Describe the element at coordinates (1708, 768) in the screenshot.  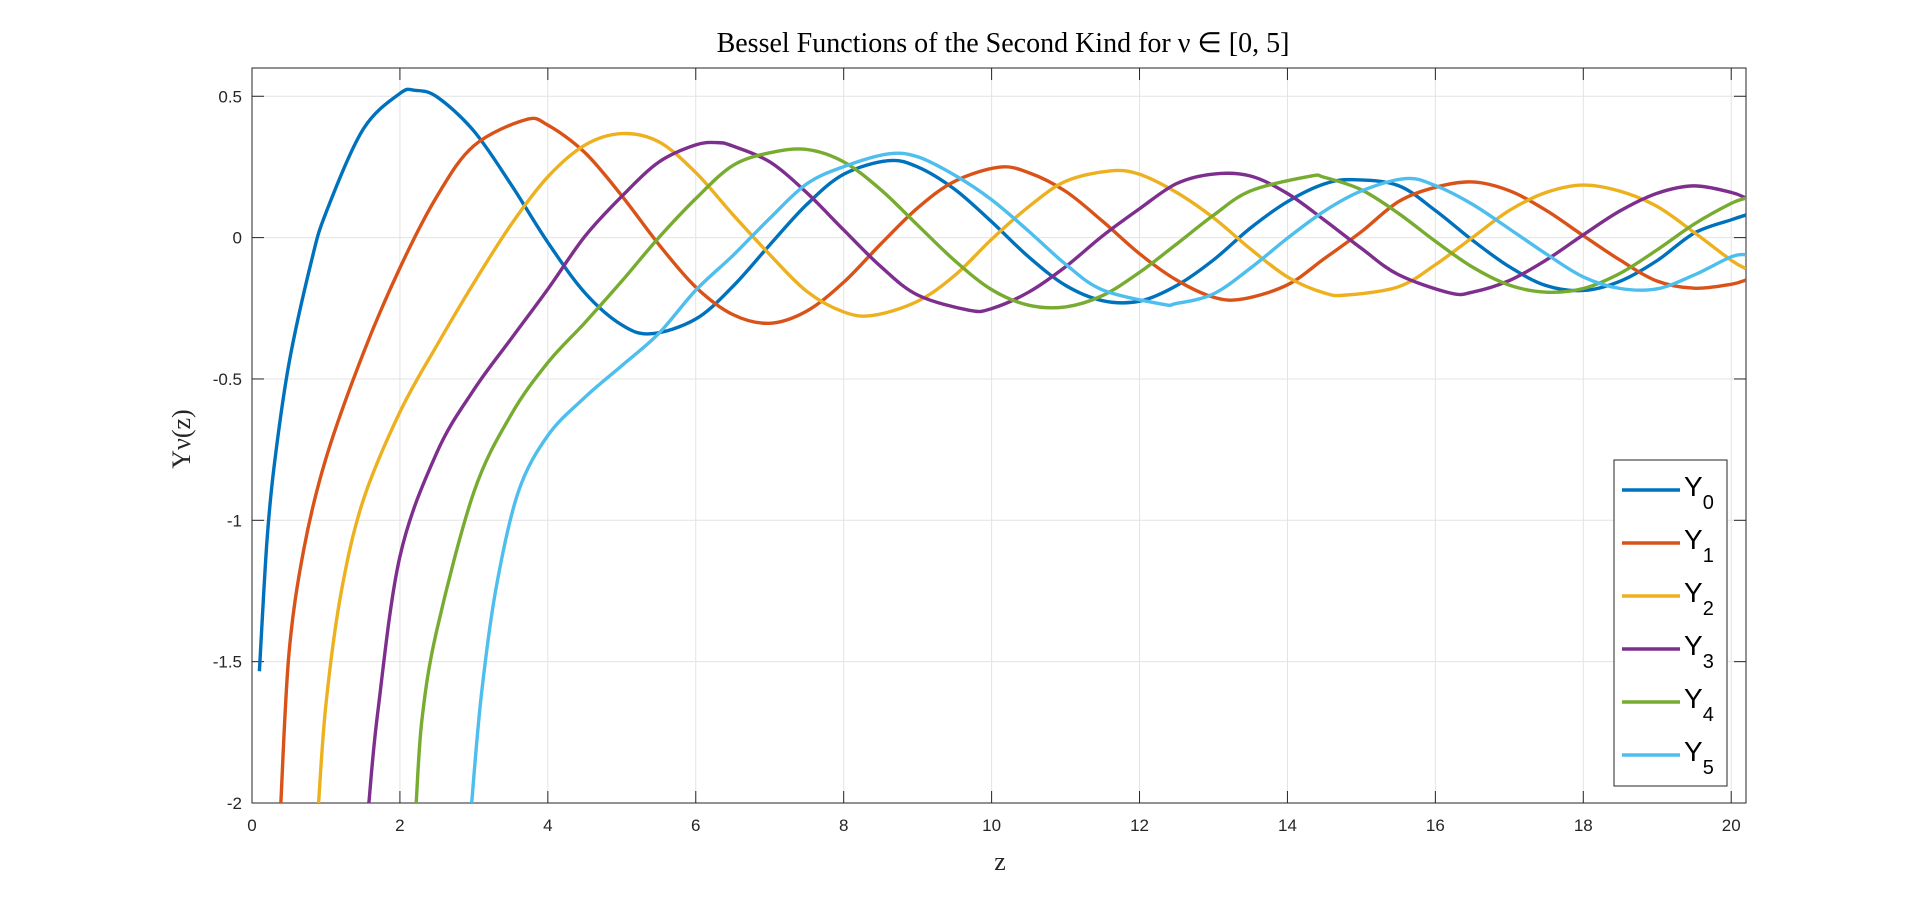
I see `legend-label-subscript: 5` at that location.